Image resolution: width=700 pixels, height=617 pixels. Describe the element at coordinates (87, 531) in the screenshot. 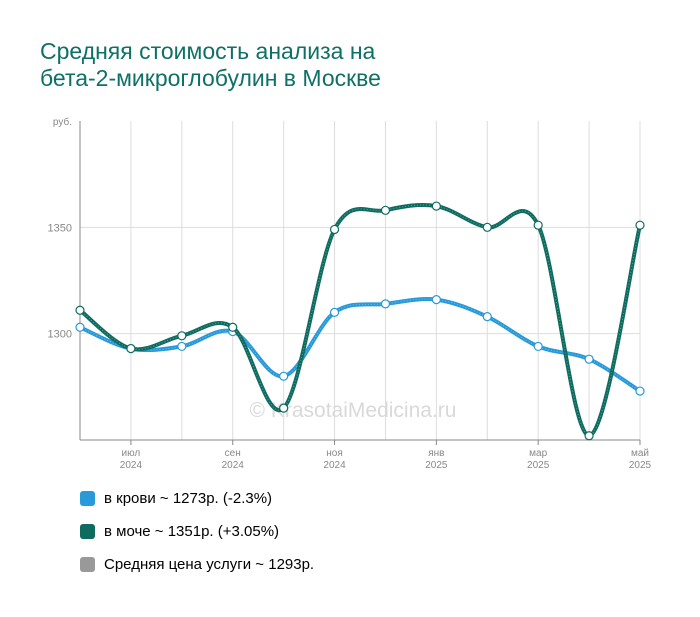

I see `legend-swatch-urine` at that location.